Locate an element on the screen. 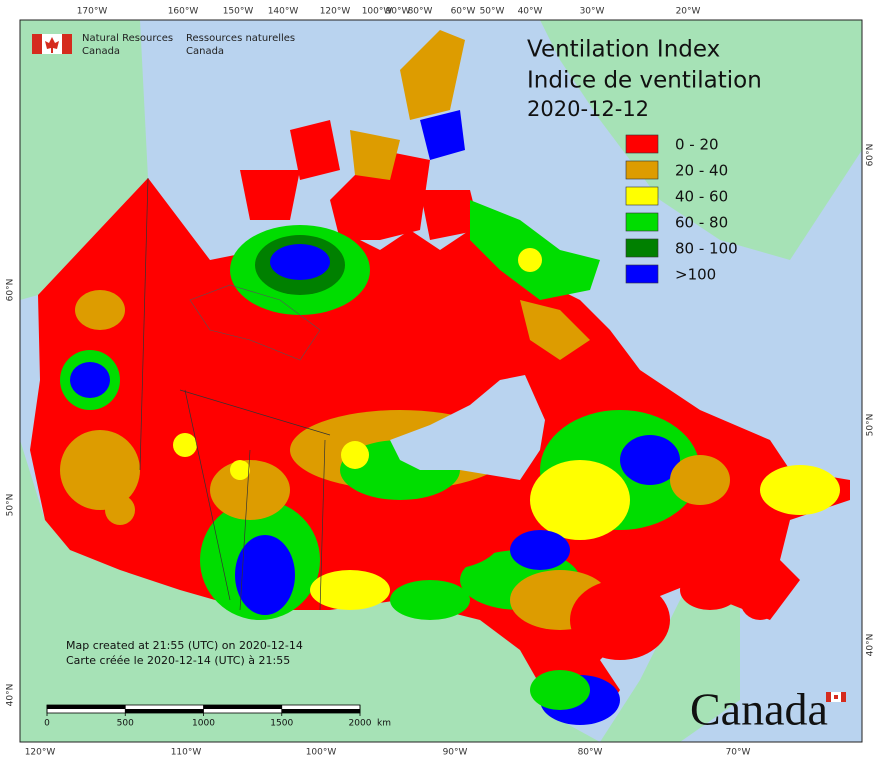  legend-label: 0 - 20 is located at coordinates (697, 145).